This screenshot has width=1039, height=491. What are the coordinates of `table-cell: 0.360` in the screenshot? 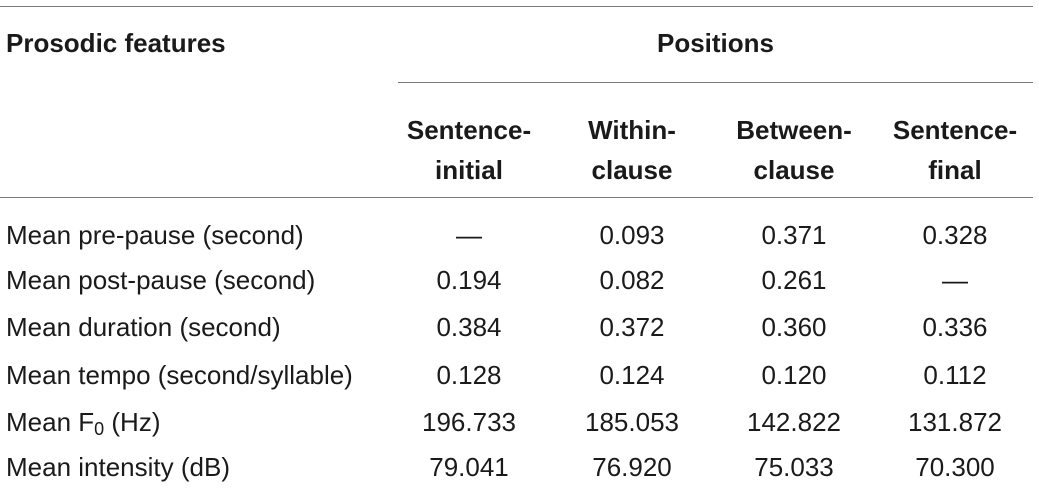 It's located at (794, 327).